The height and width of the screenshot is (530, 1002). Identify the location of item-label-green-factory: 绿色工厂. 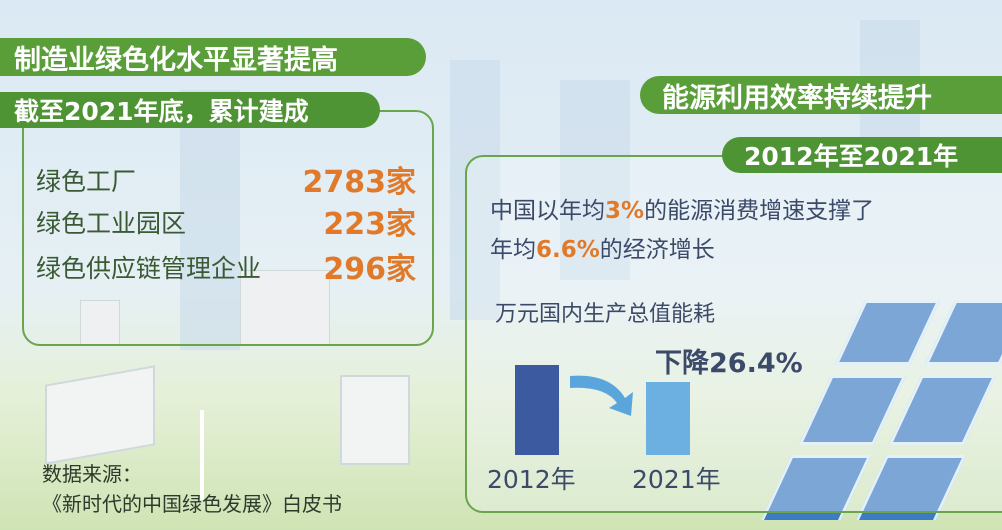
(86, 181).